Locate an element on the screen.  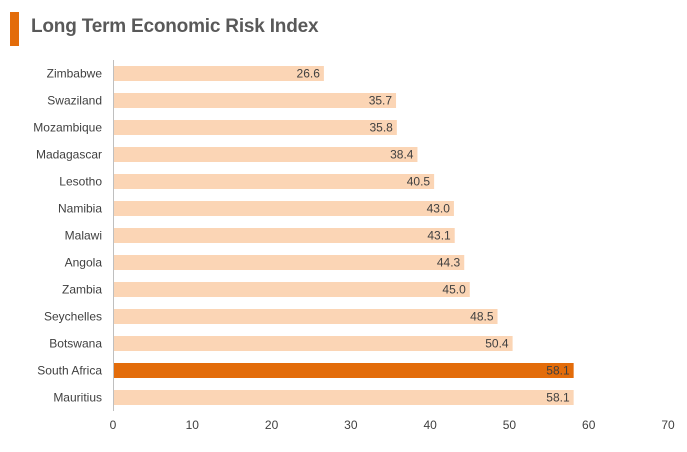
bar-malawi is located at coordinates (284, 235).